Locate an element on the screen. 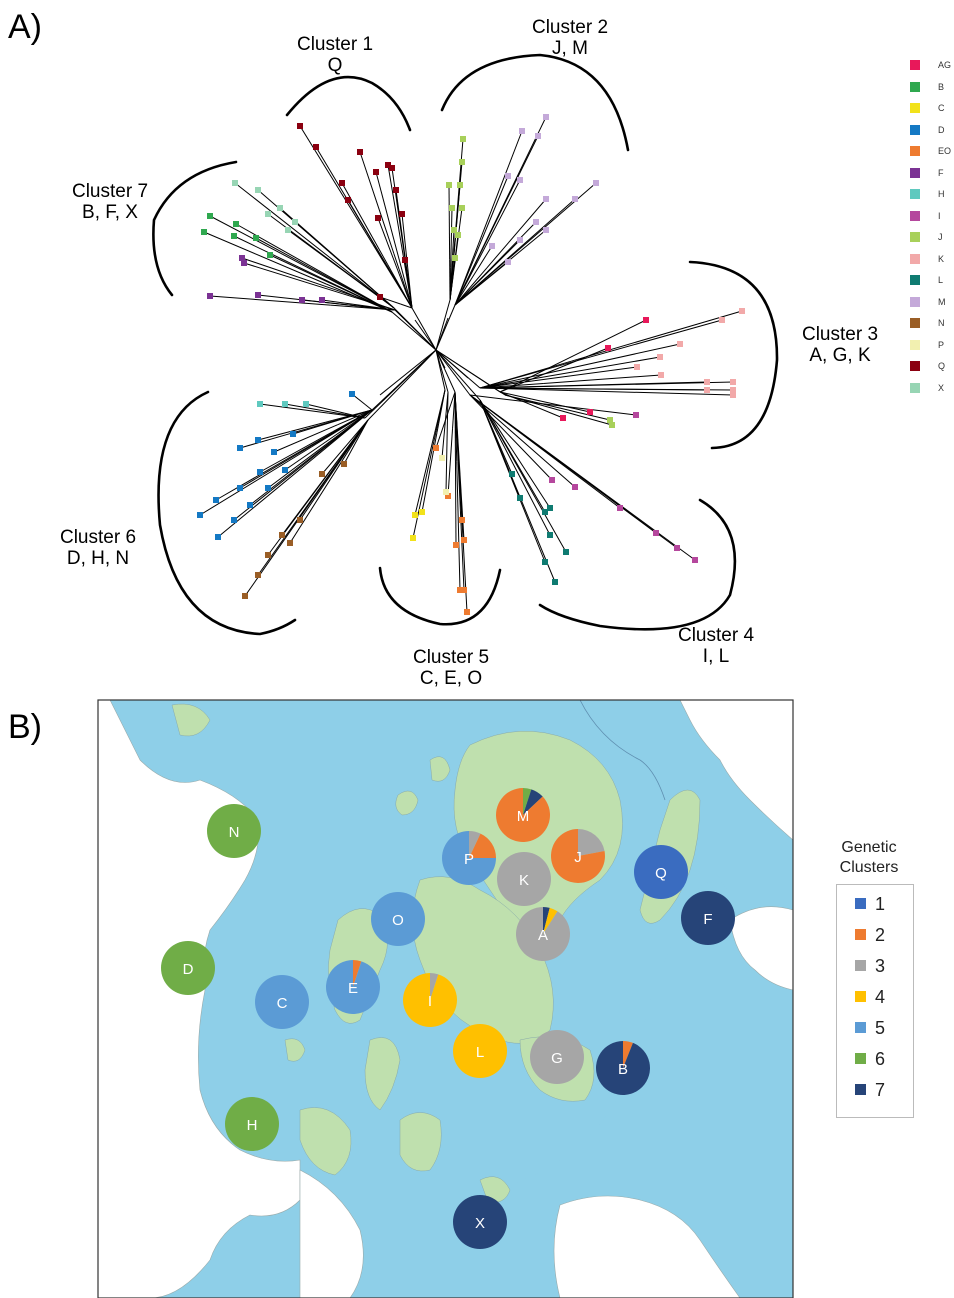 The width and height of the screenshot is (954, 1298). legend-label: K is located at coordinates (941, 258).